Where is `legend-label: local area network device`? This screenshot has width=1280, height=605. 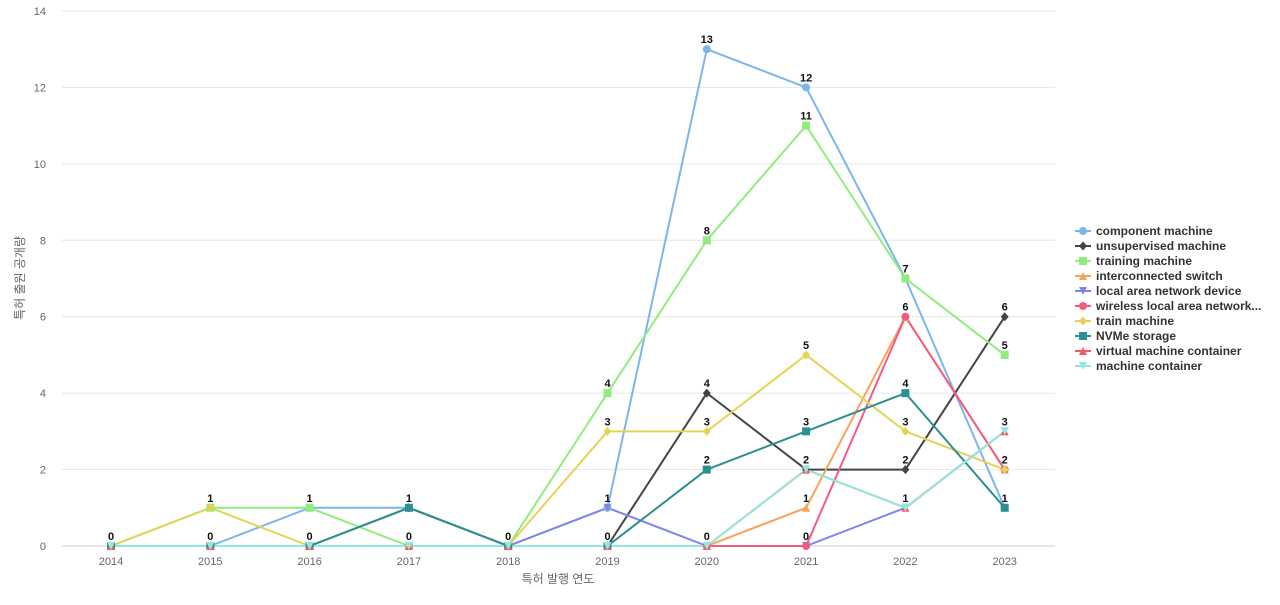
legend-label: local area network device is located at coordinates (1169, 291).